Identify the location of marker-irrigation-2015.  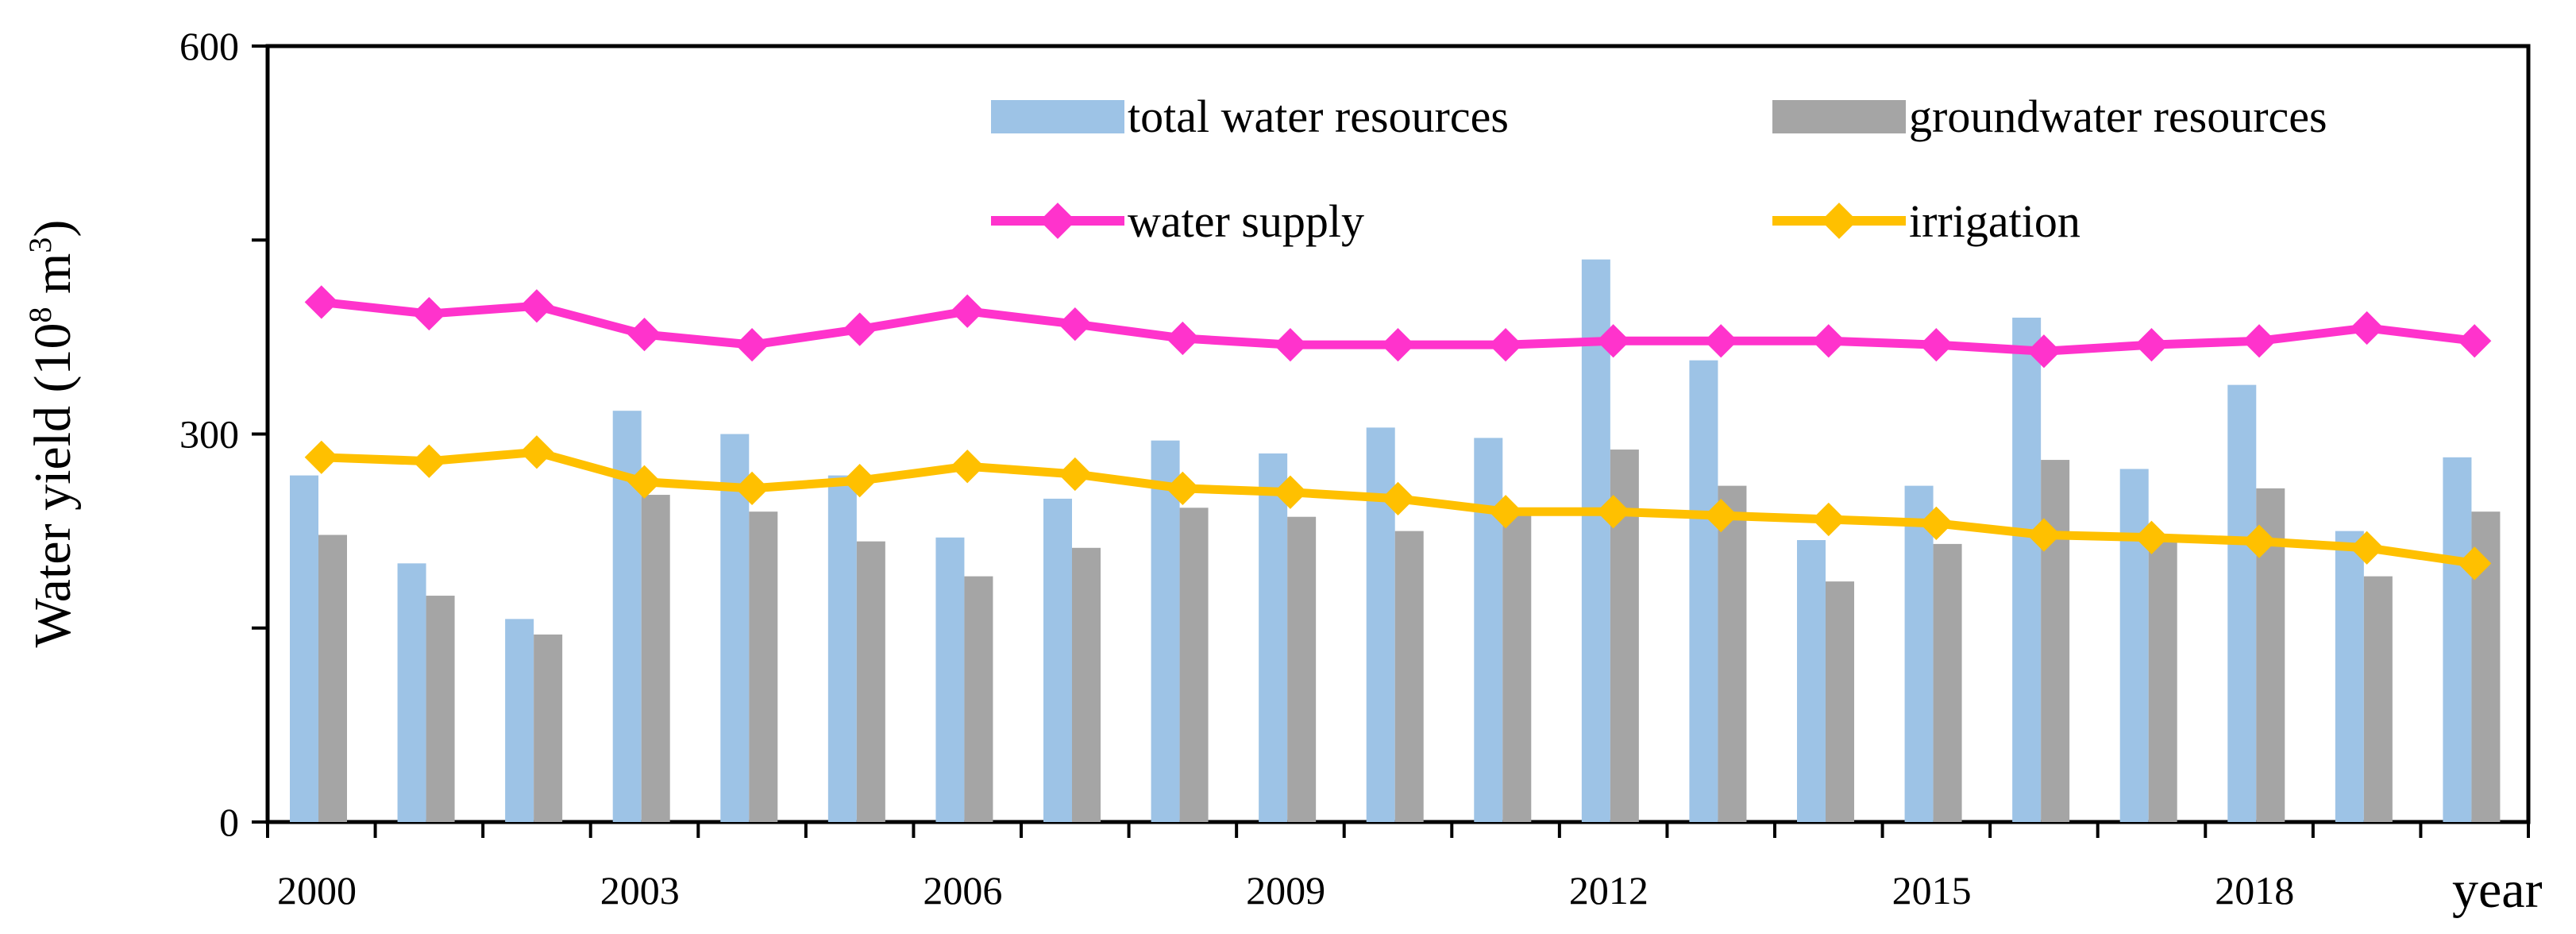
(1936, 523).